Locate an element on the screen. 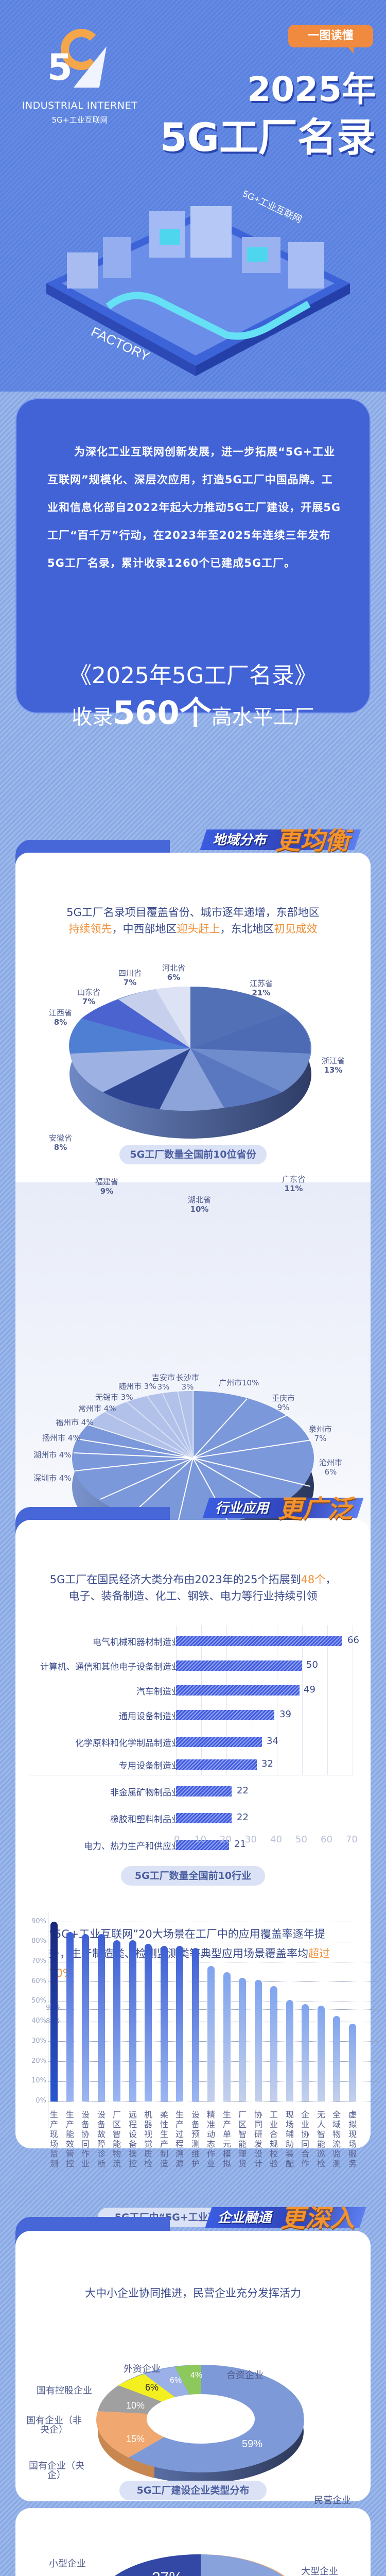 The height and width of the screenshot is (2576, 386). svg-text: 10% is located at coordinates (135, 2405).